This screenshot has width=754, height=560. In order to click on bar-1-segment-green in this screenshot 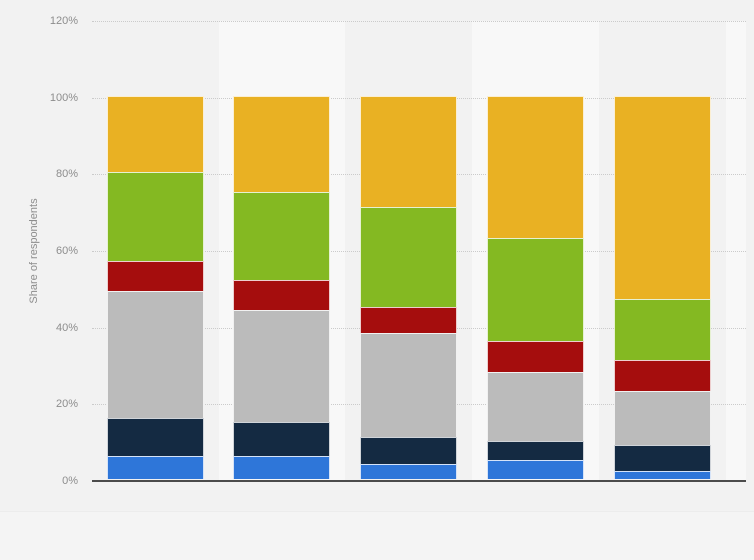, I will do `click(155, 216)`.